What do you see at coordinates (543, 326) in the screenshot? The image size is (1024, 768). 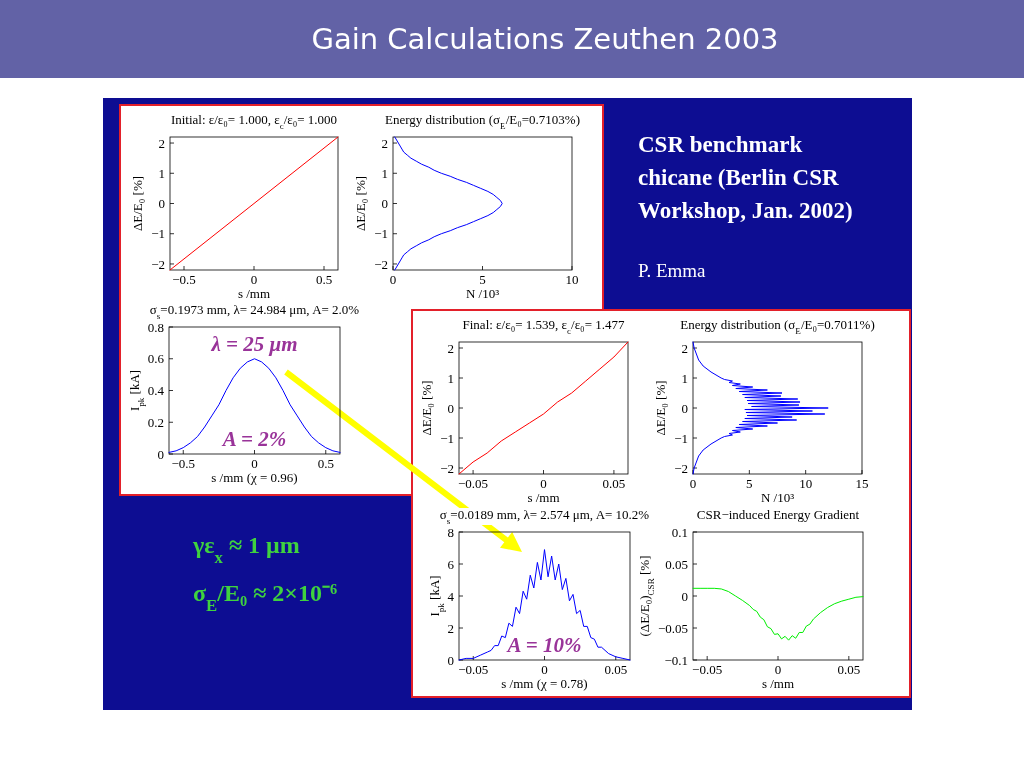 I see `chart-title: Final: ε/ε₀= 1.539, ε$_{c}$/ε₀= 1.477` at bounding box center [543, 326].